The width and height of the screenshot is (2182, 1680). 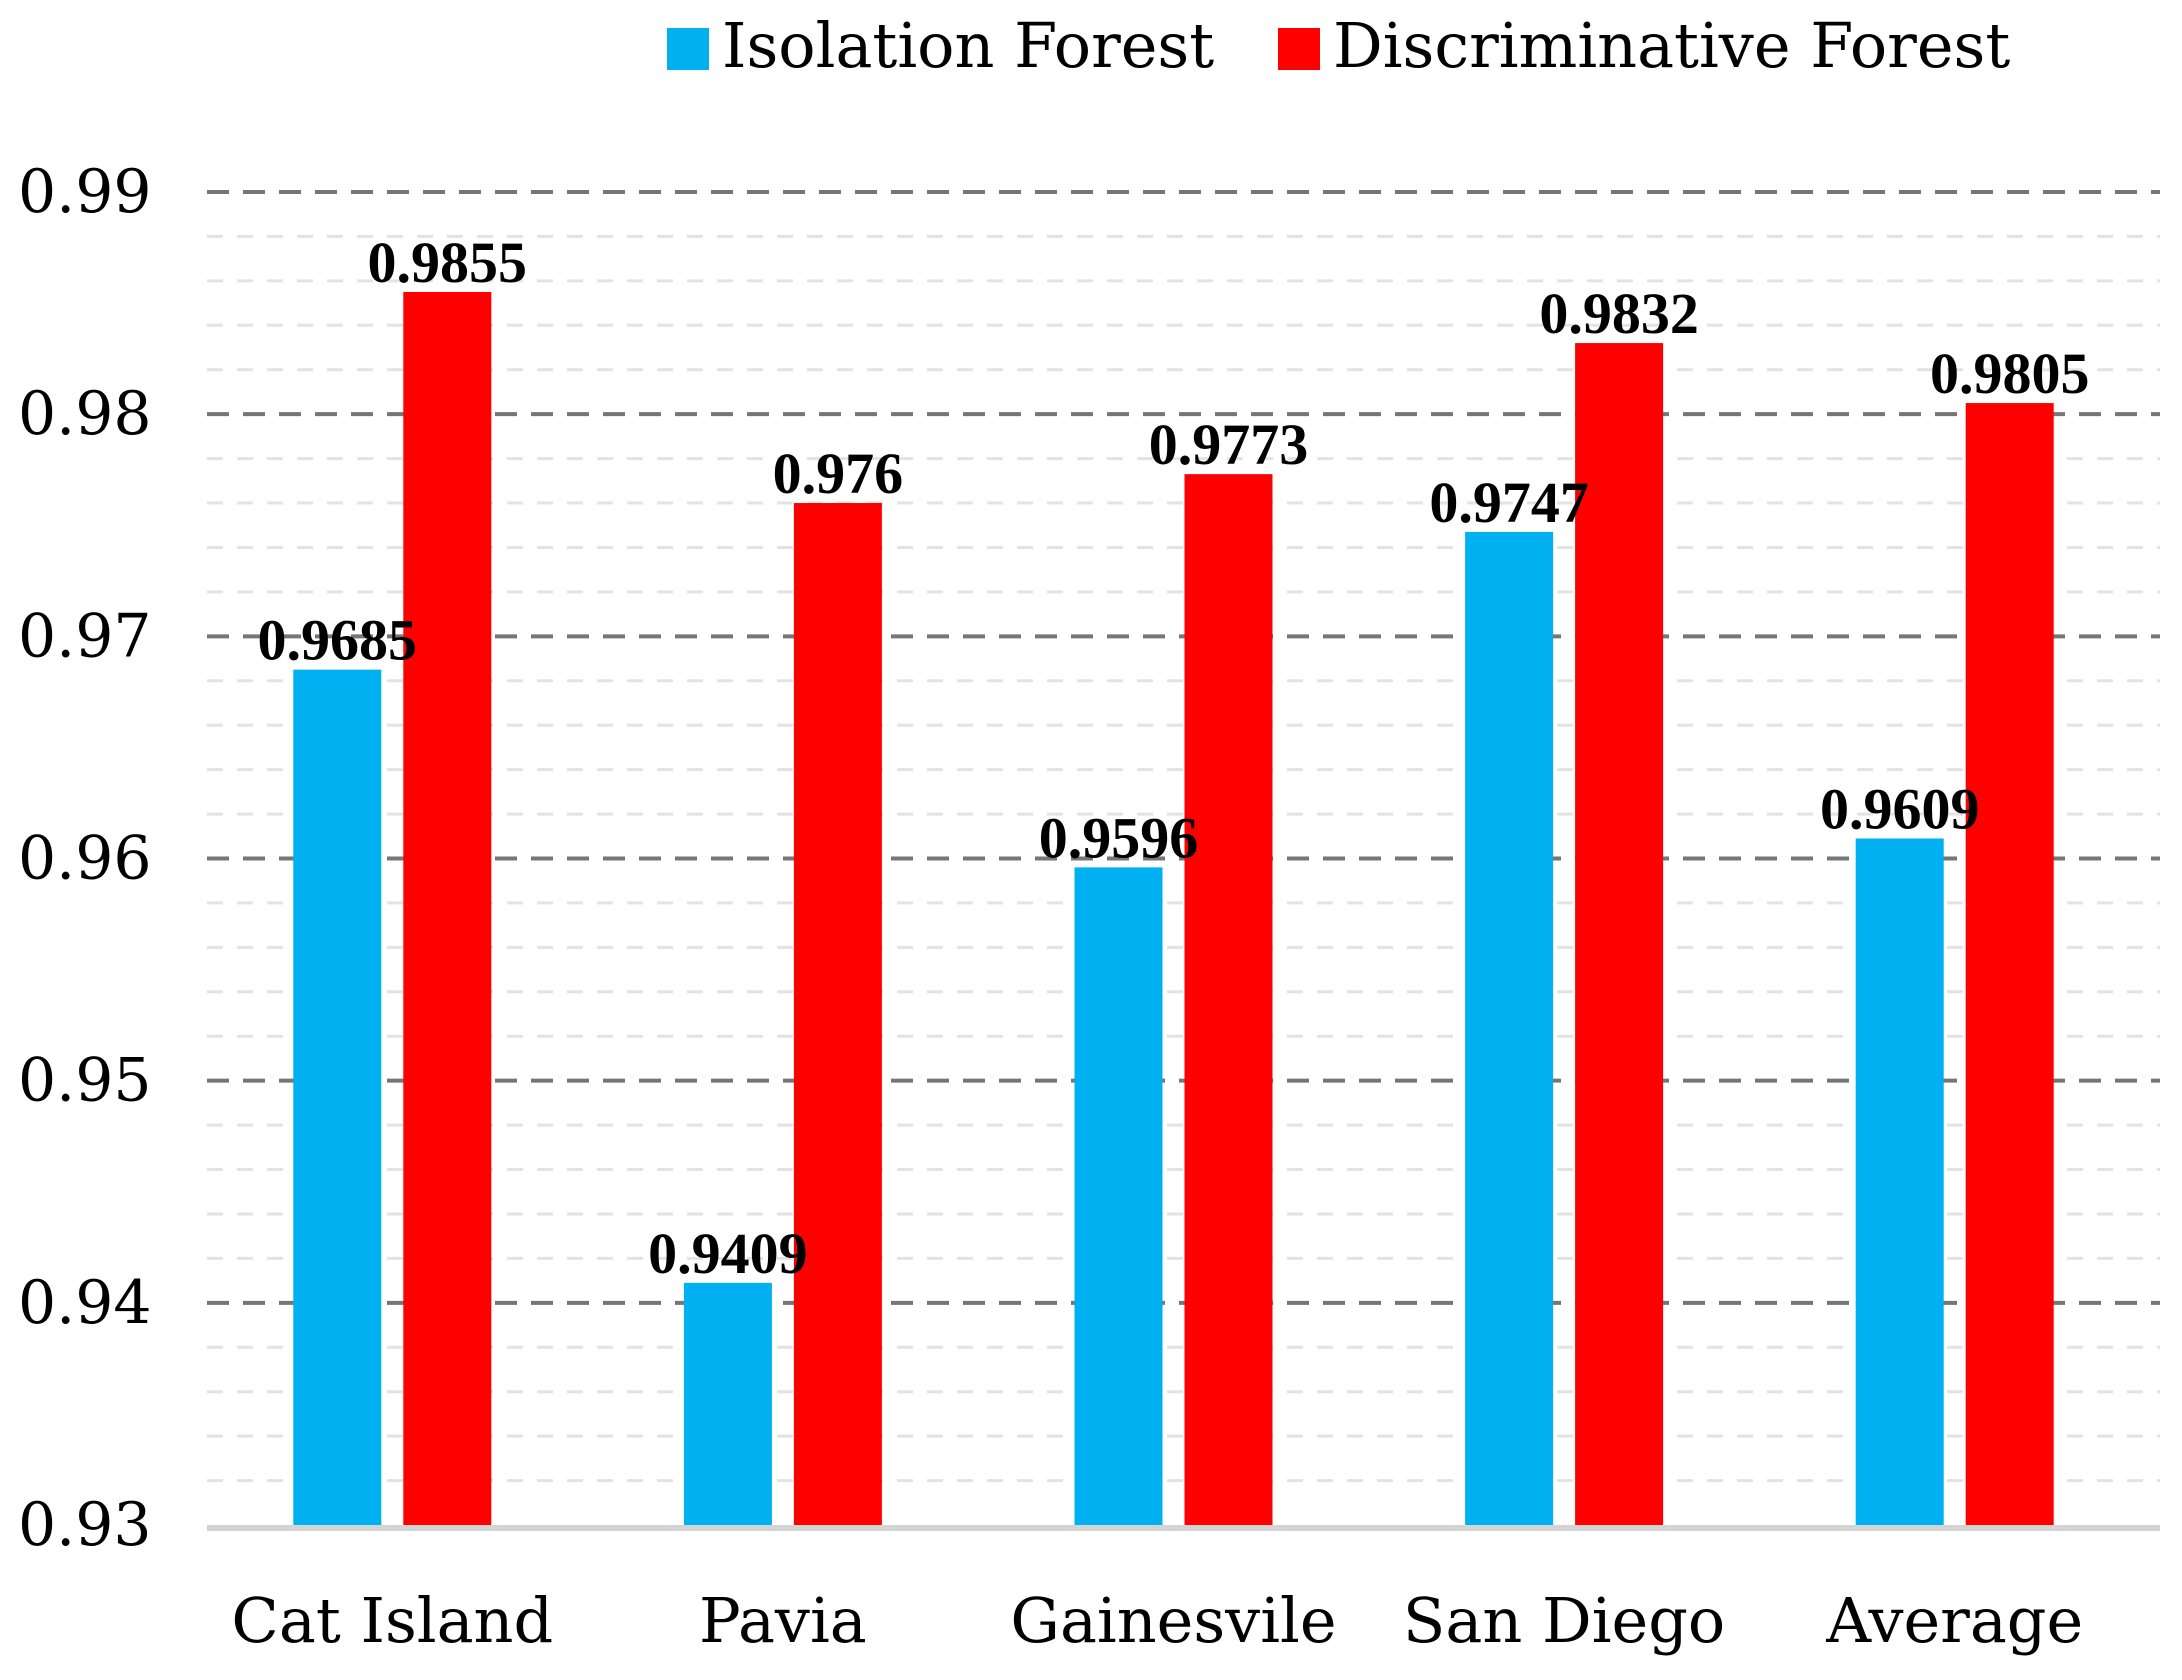 I want to click on x-category-label: Cat Island, so click(x=392, y=1620).